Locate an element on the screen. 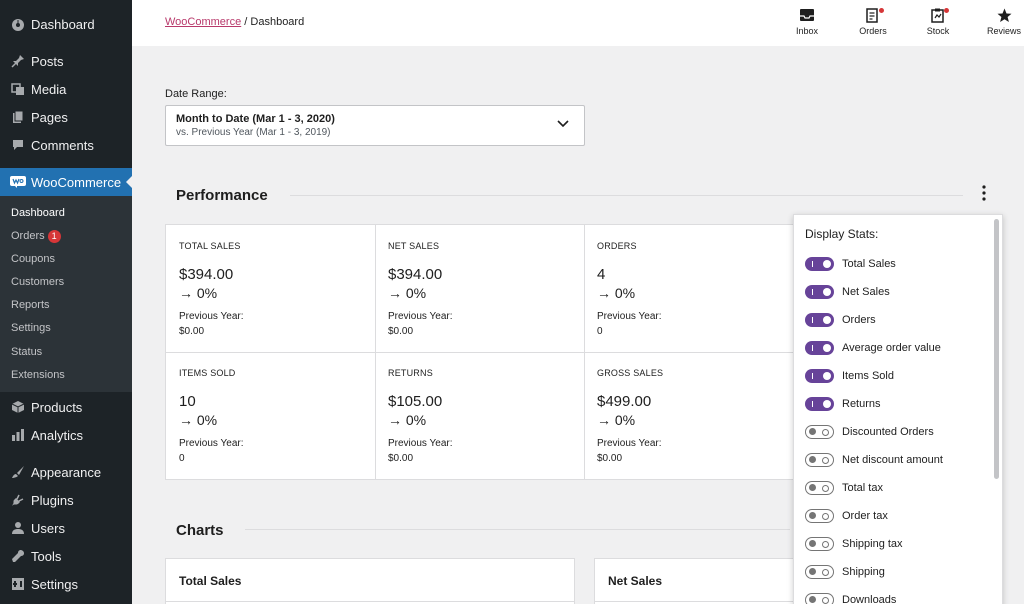  menu-item-pages: Pages is located at coordinates (66, 117).